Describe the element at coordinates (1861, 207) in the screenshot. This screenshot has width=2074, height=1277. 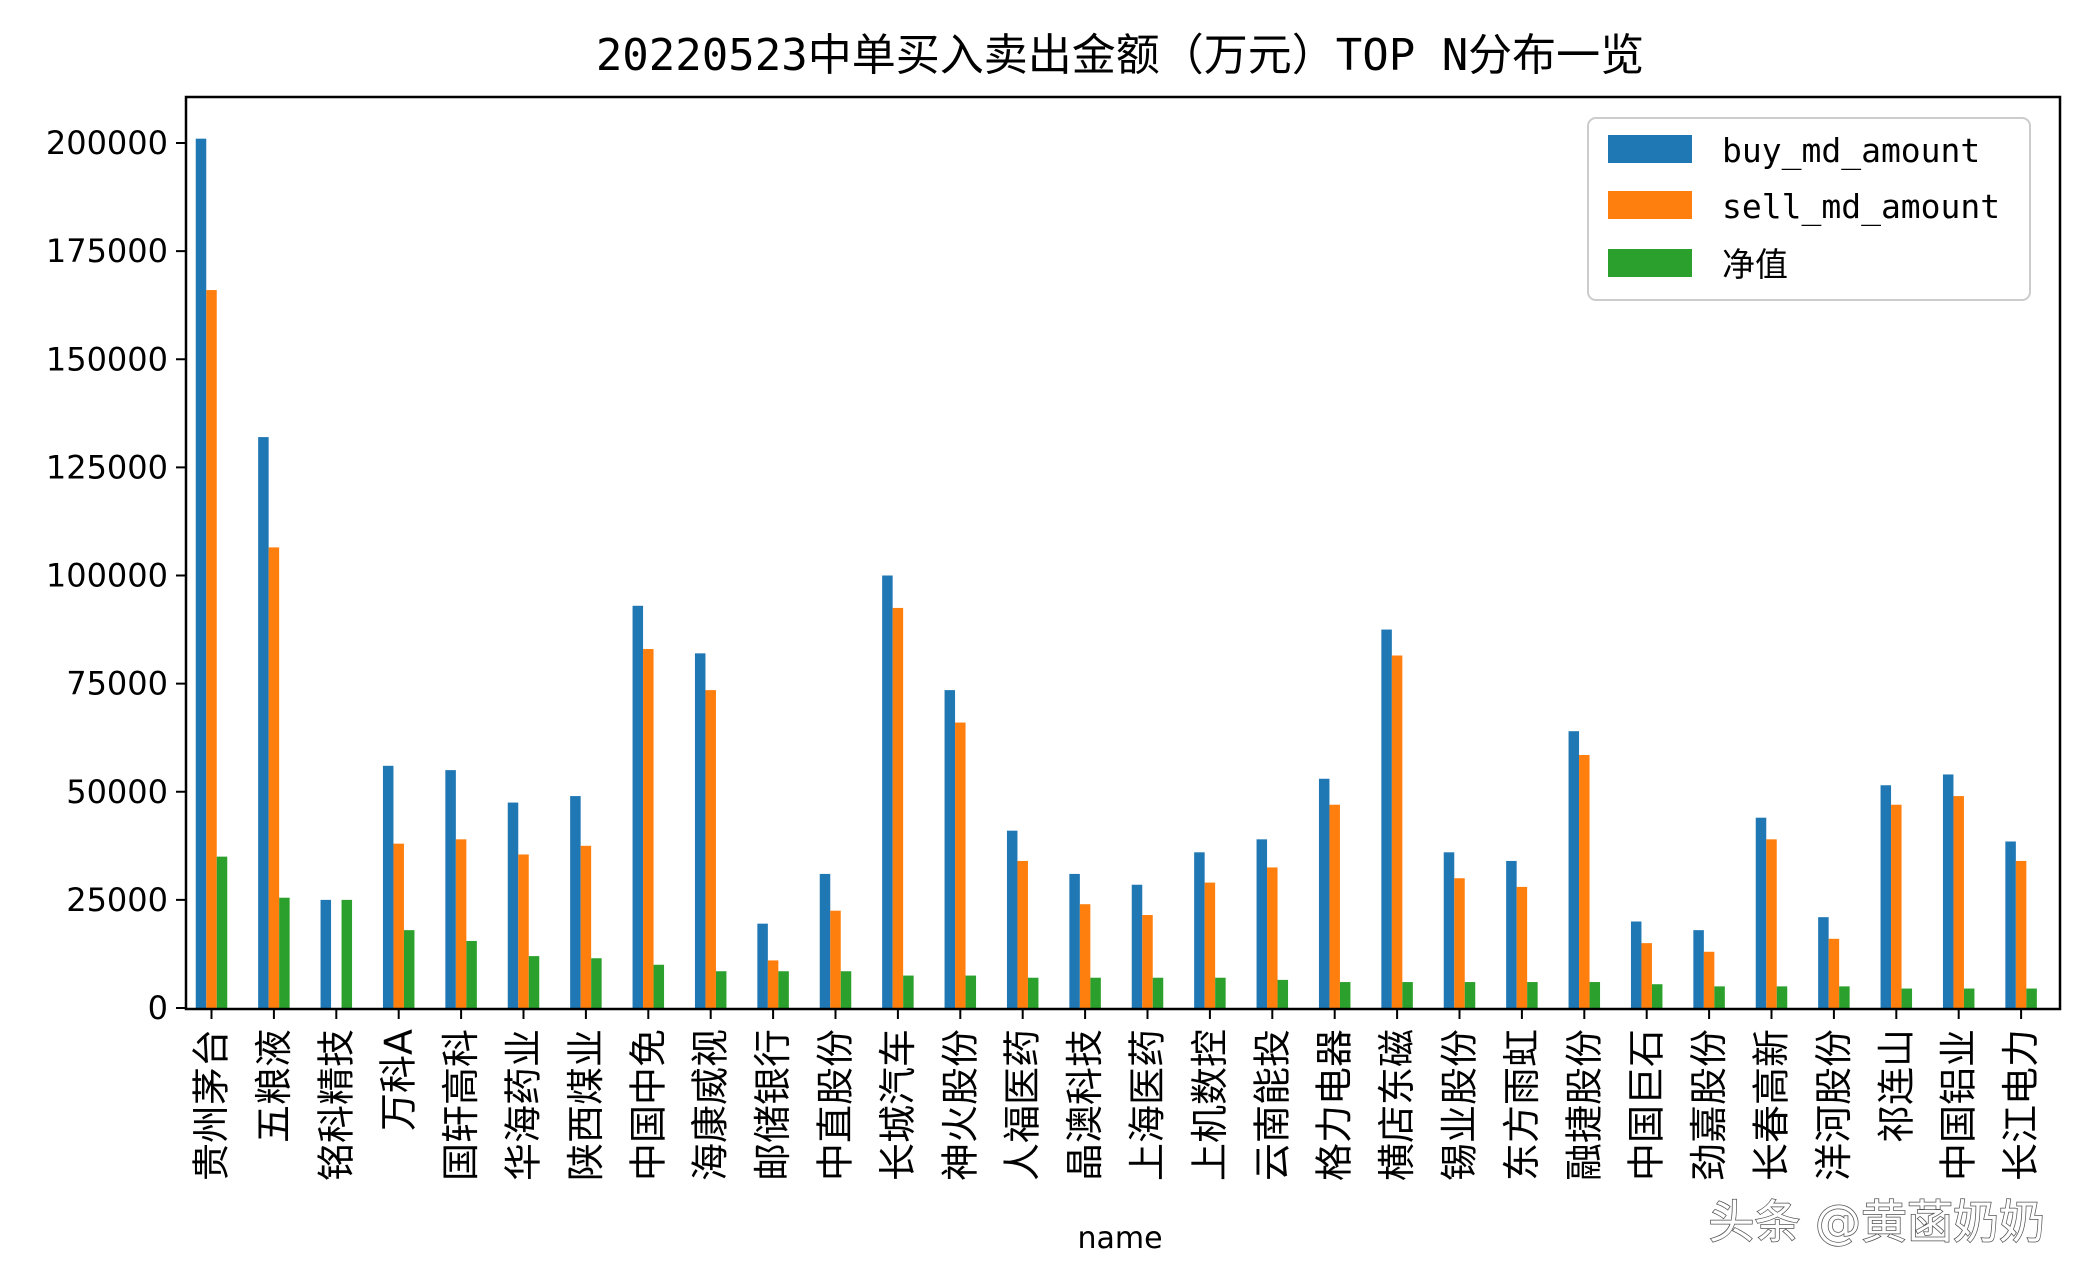
I see `legend-label-sell: sell_md_amount` at that location.